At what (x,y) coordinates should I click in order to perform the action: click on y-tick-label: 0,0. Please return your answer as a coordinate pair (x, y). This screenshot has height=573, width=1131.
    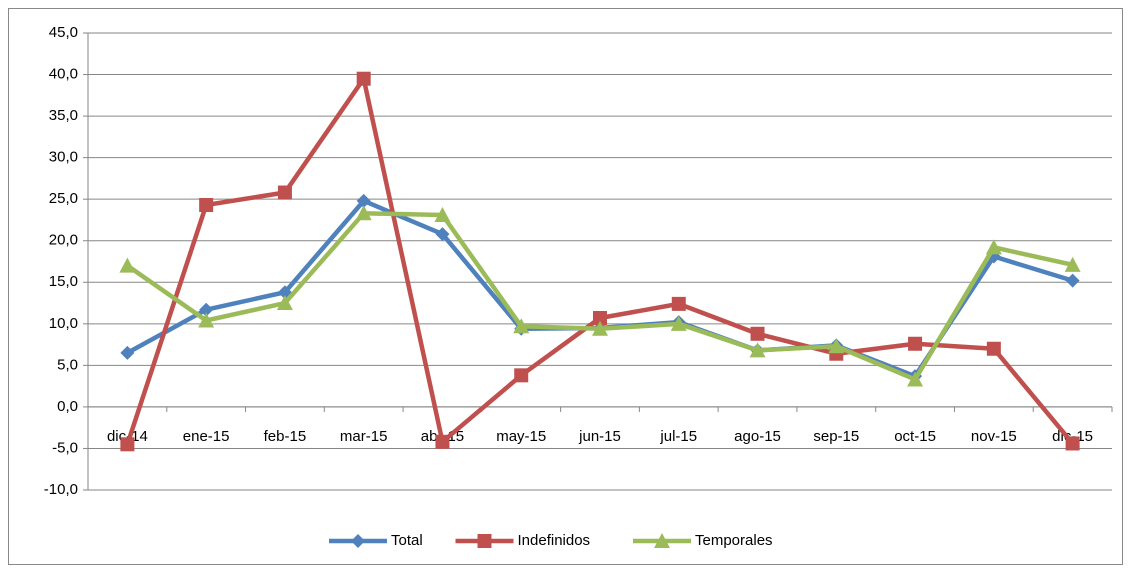
    Looking at the image, I should click on (67, 406).